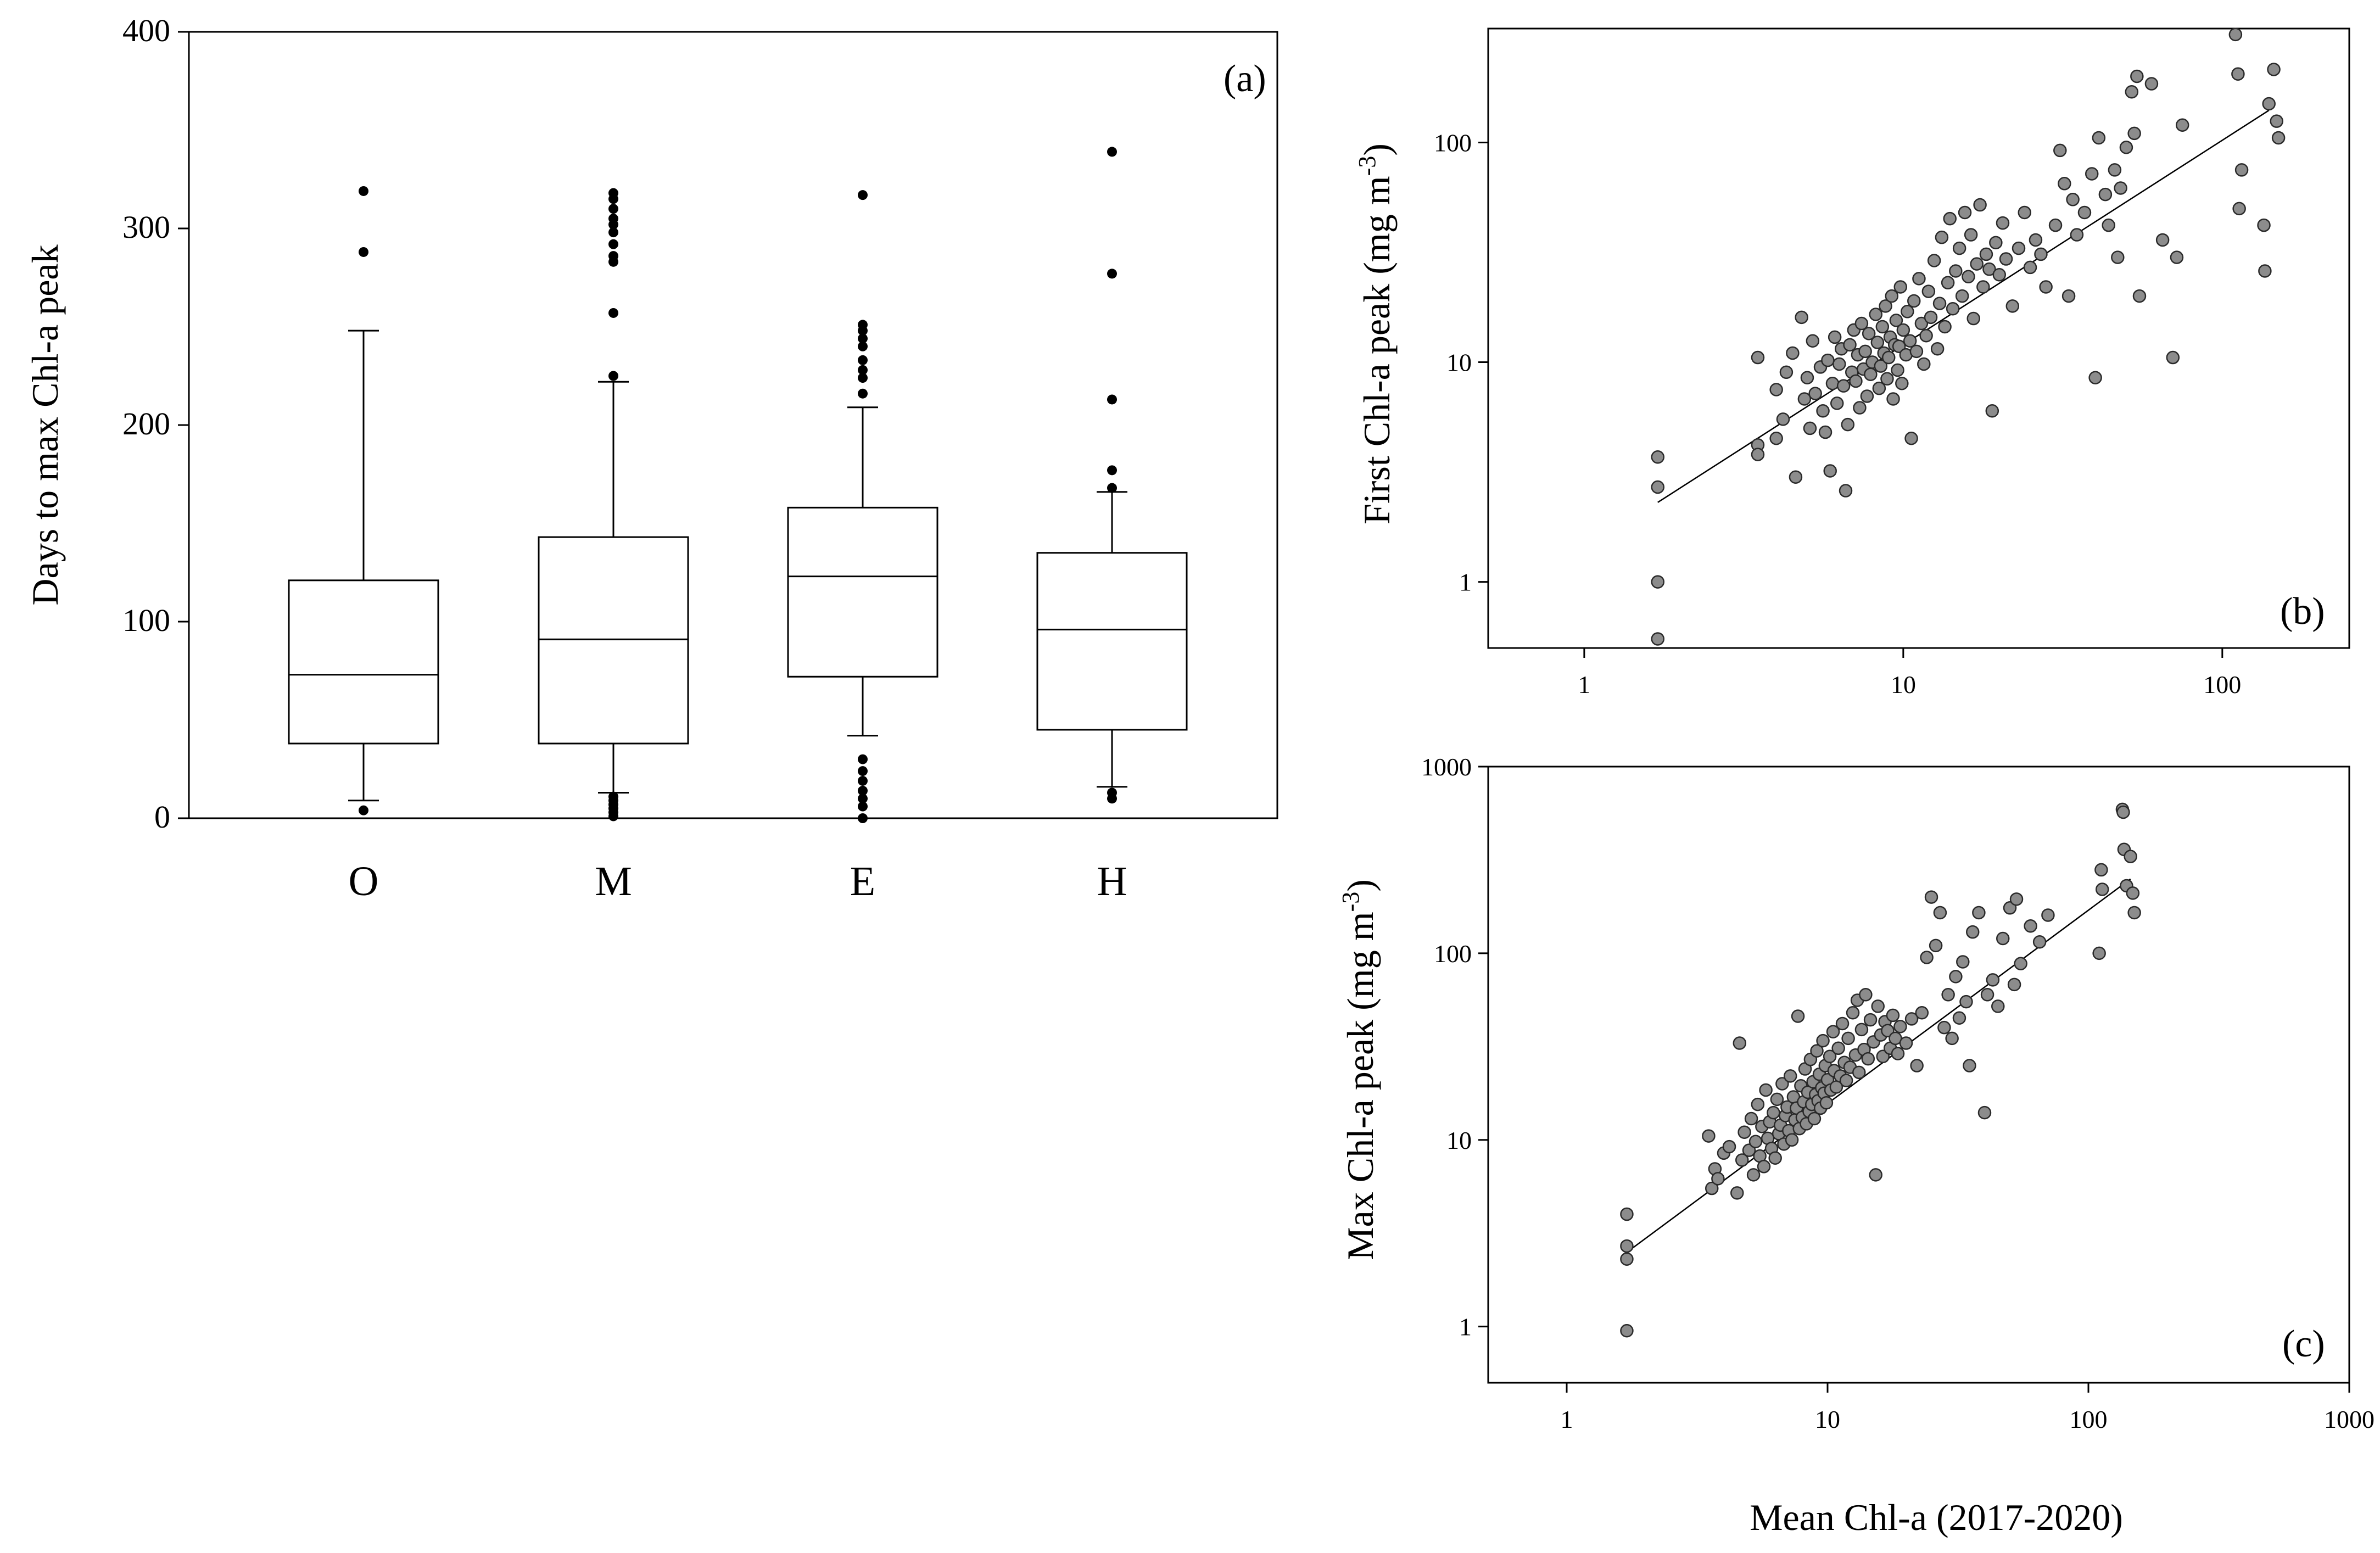 This screenshot has width=2380, height=1553. I want to click on data-points, so click(1969, 336).